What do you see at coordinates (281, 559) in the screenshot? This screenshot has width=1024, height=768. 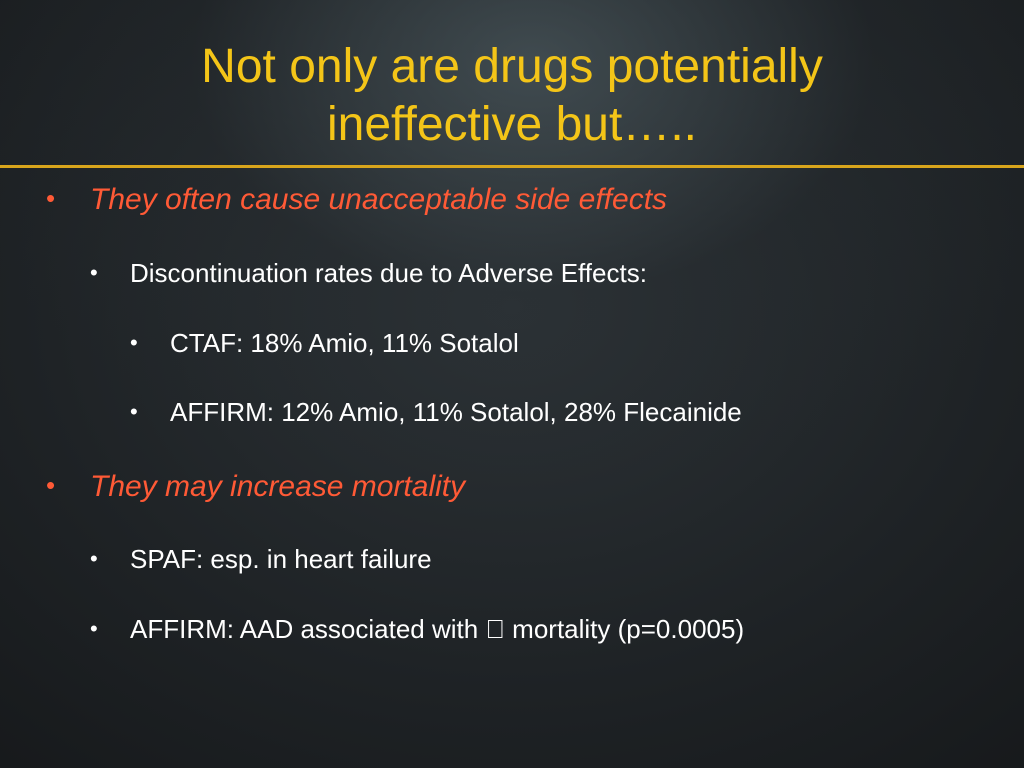 I see `bullet-text: SPAF: esp. in heart failure` at bounding box center [281, 559].